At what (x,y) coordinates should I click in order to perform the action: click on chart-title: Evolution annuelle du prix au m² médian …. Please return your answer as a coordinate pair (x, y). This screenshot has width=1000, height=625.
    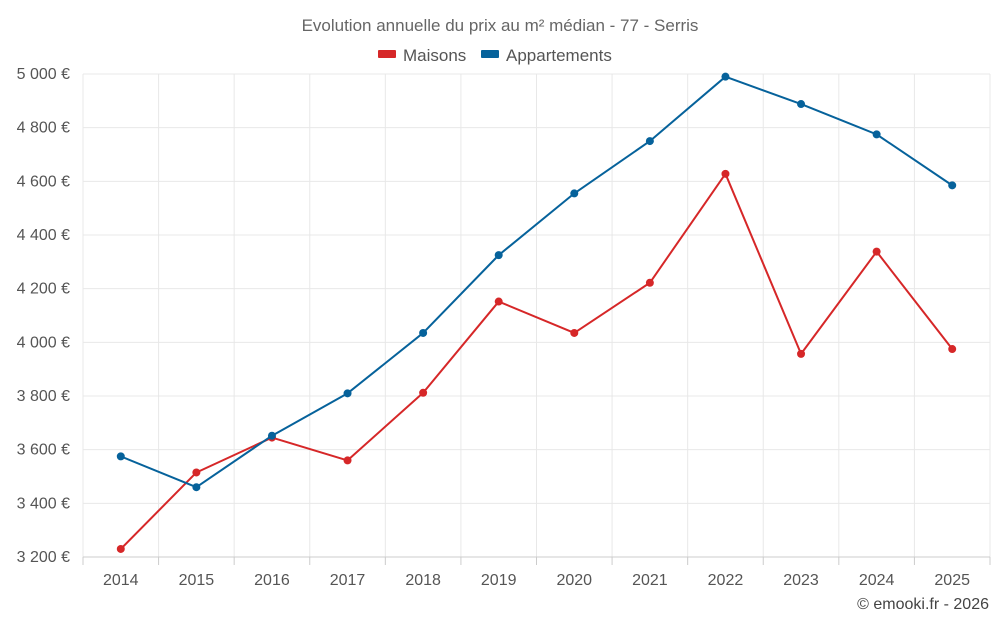
    Looking at the image, I should click on (500, 25).